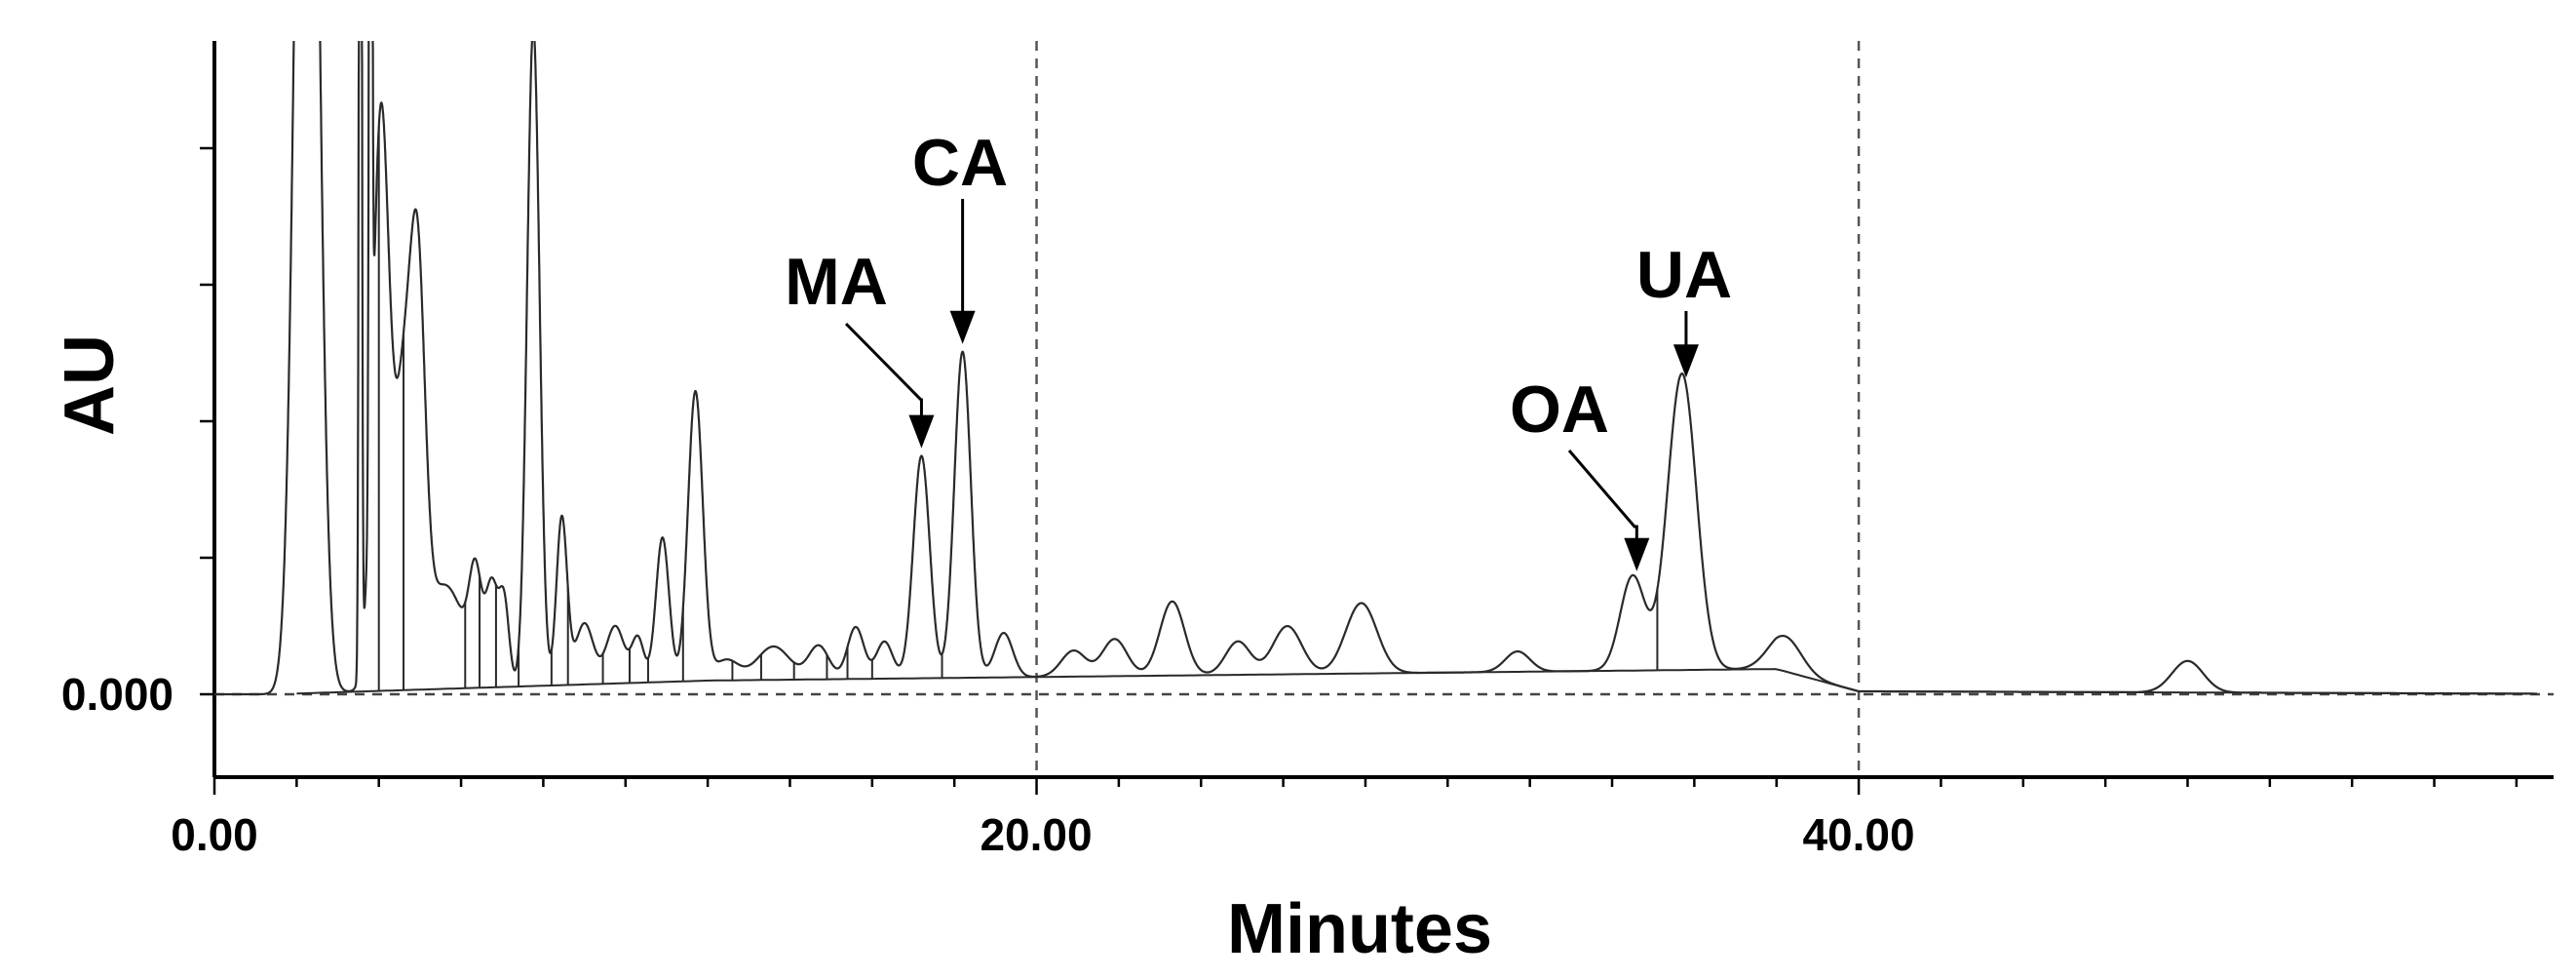 The width and height of the screenshot is (2576, 979). What do you see at coordinates (960, 163) in the screenshot?
I see `peak-label: CA` at bounding box center [960, 163].